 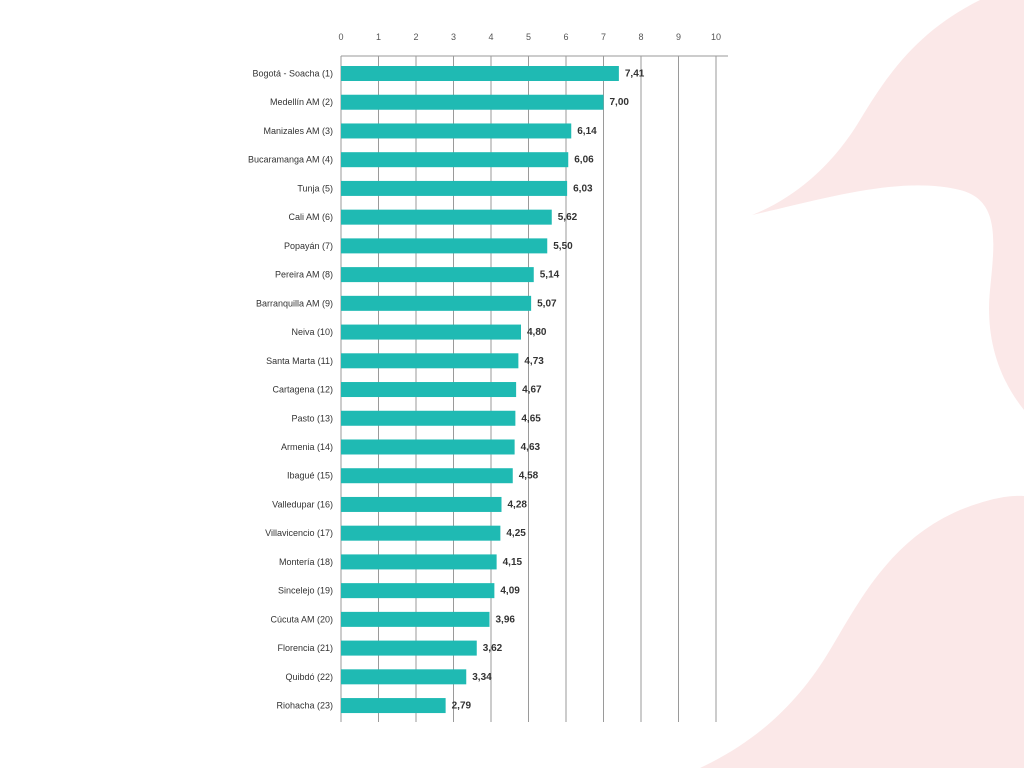 I want to click on category-label: Neiva (10), so click(x=312, y=332).